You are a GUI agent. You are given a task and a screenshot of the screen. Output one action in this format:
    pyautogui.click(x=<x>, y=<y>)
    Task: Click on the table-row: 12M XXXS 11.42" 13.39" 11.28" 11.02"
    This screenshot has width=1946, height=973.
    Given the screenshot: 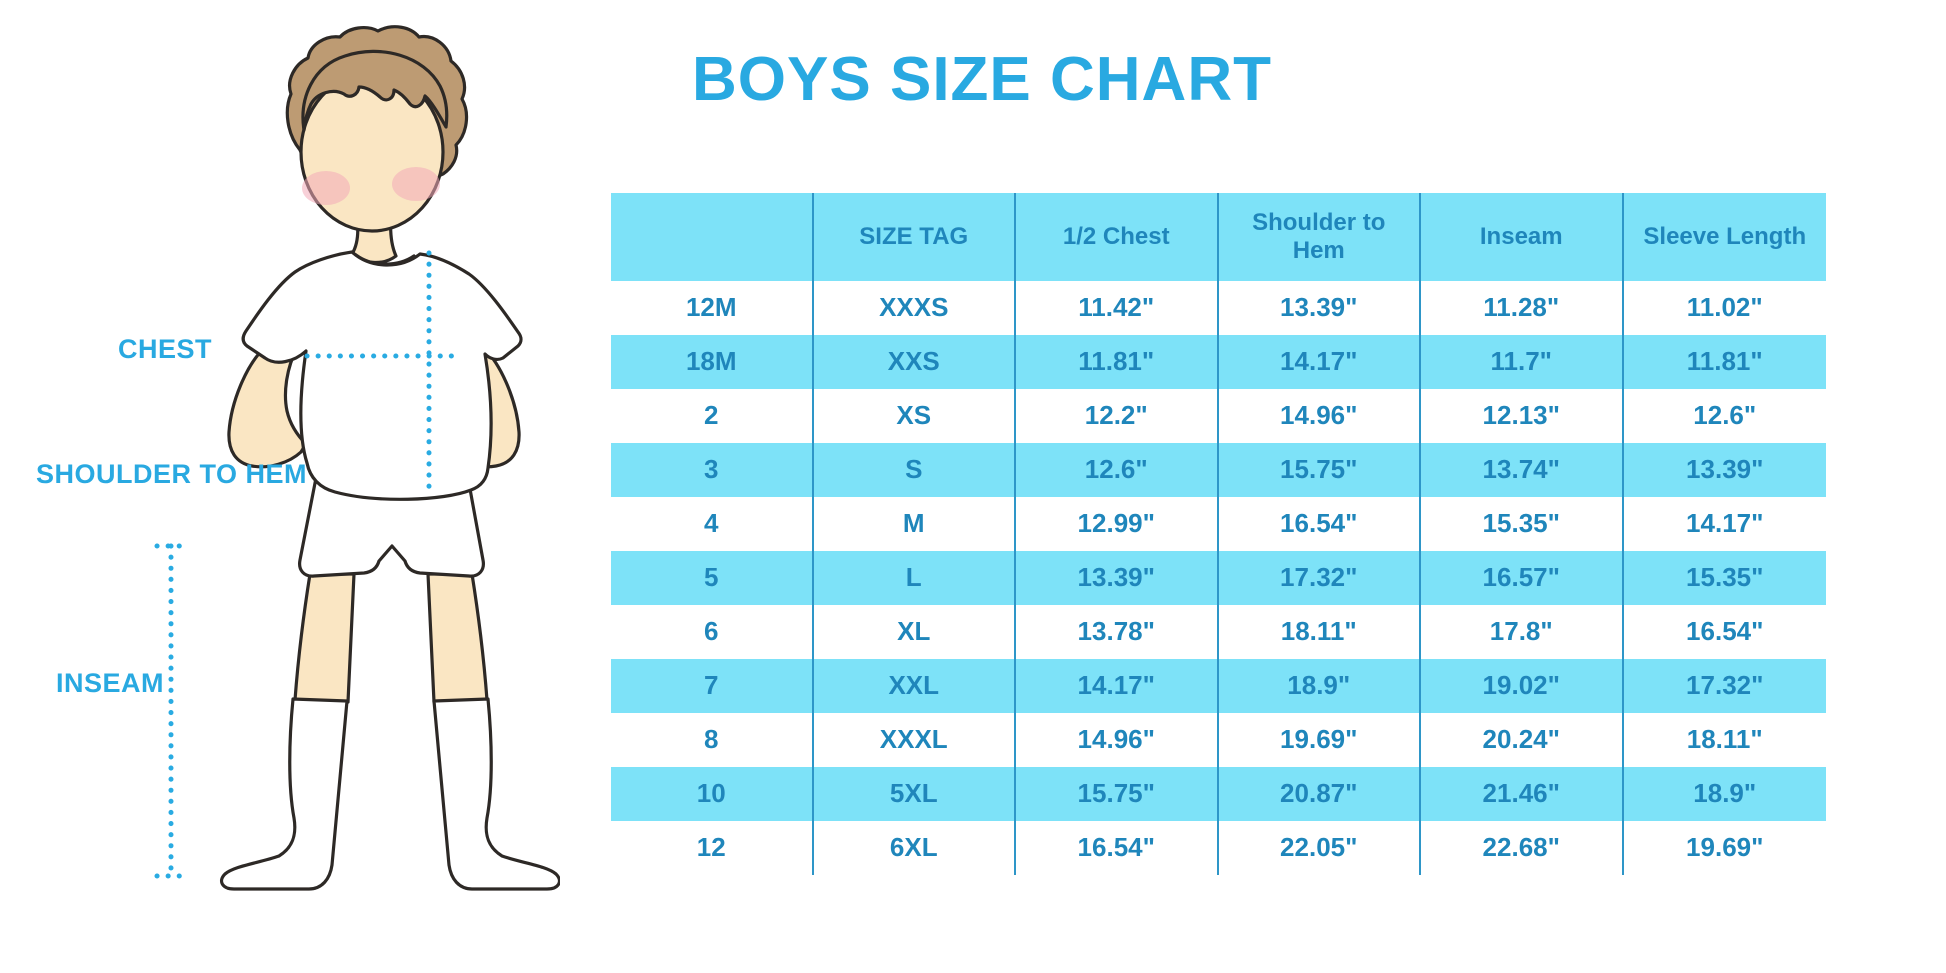 What is the action you would take?
    pyautogui.click(x=1218, y=308)
    